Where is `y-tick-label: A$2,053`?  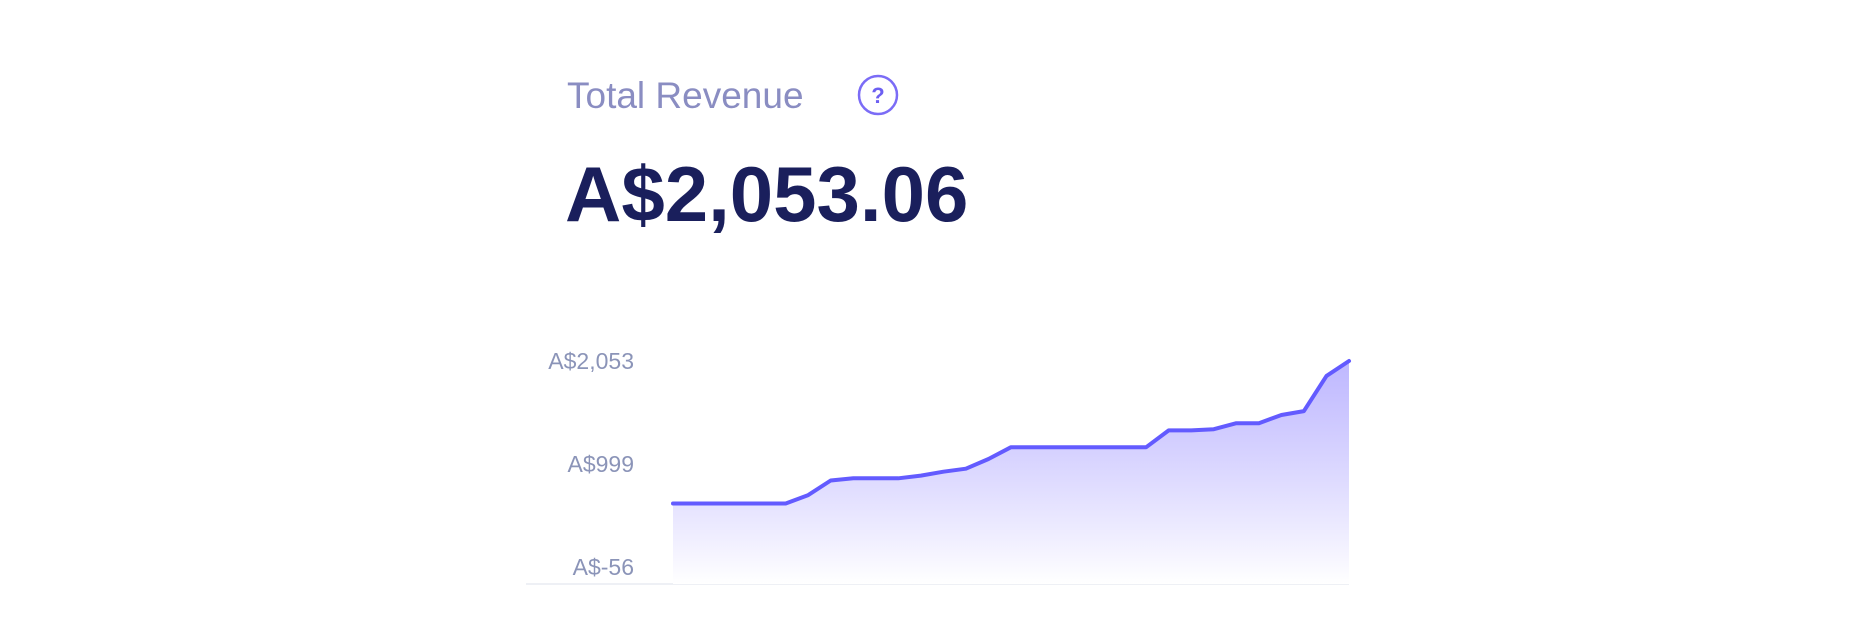
y-tick-label: A$2,053 is located at coordinates (591, 361).